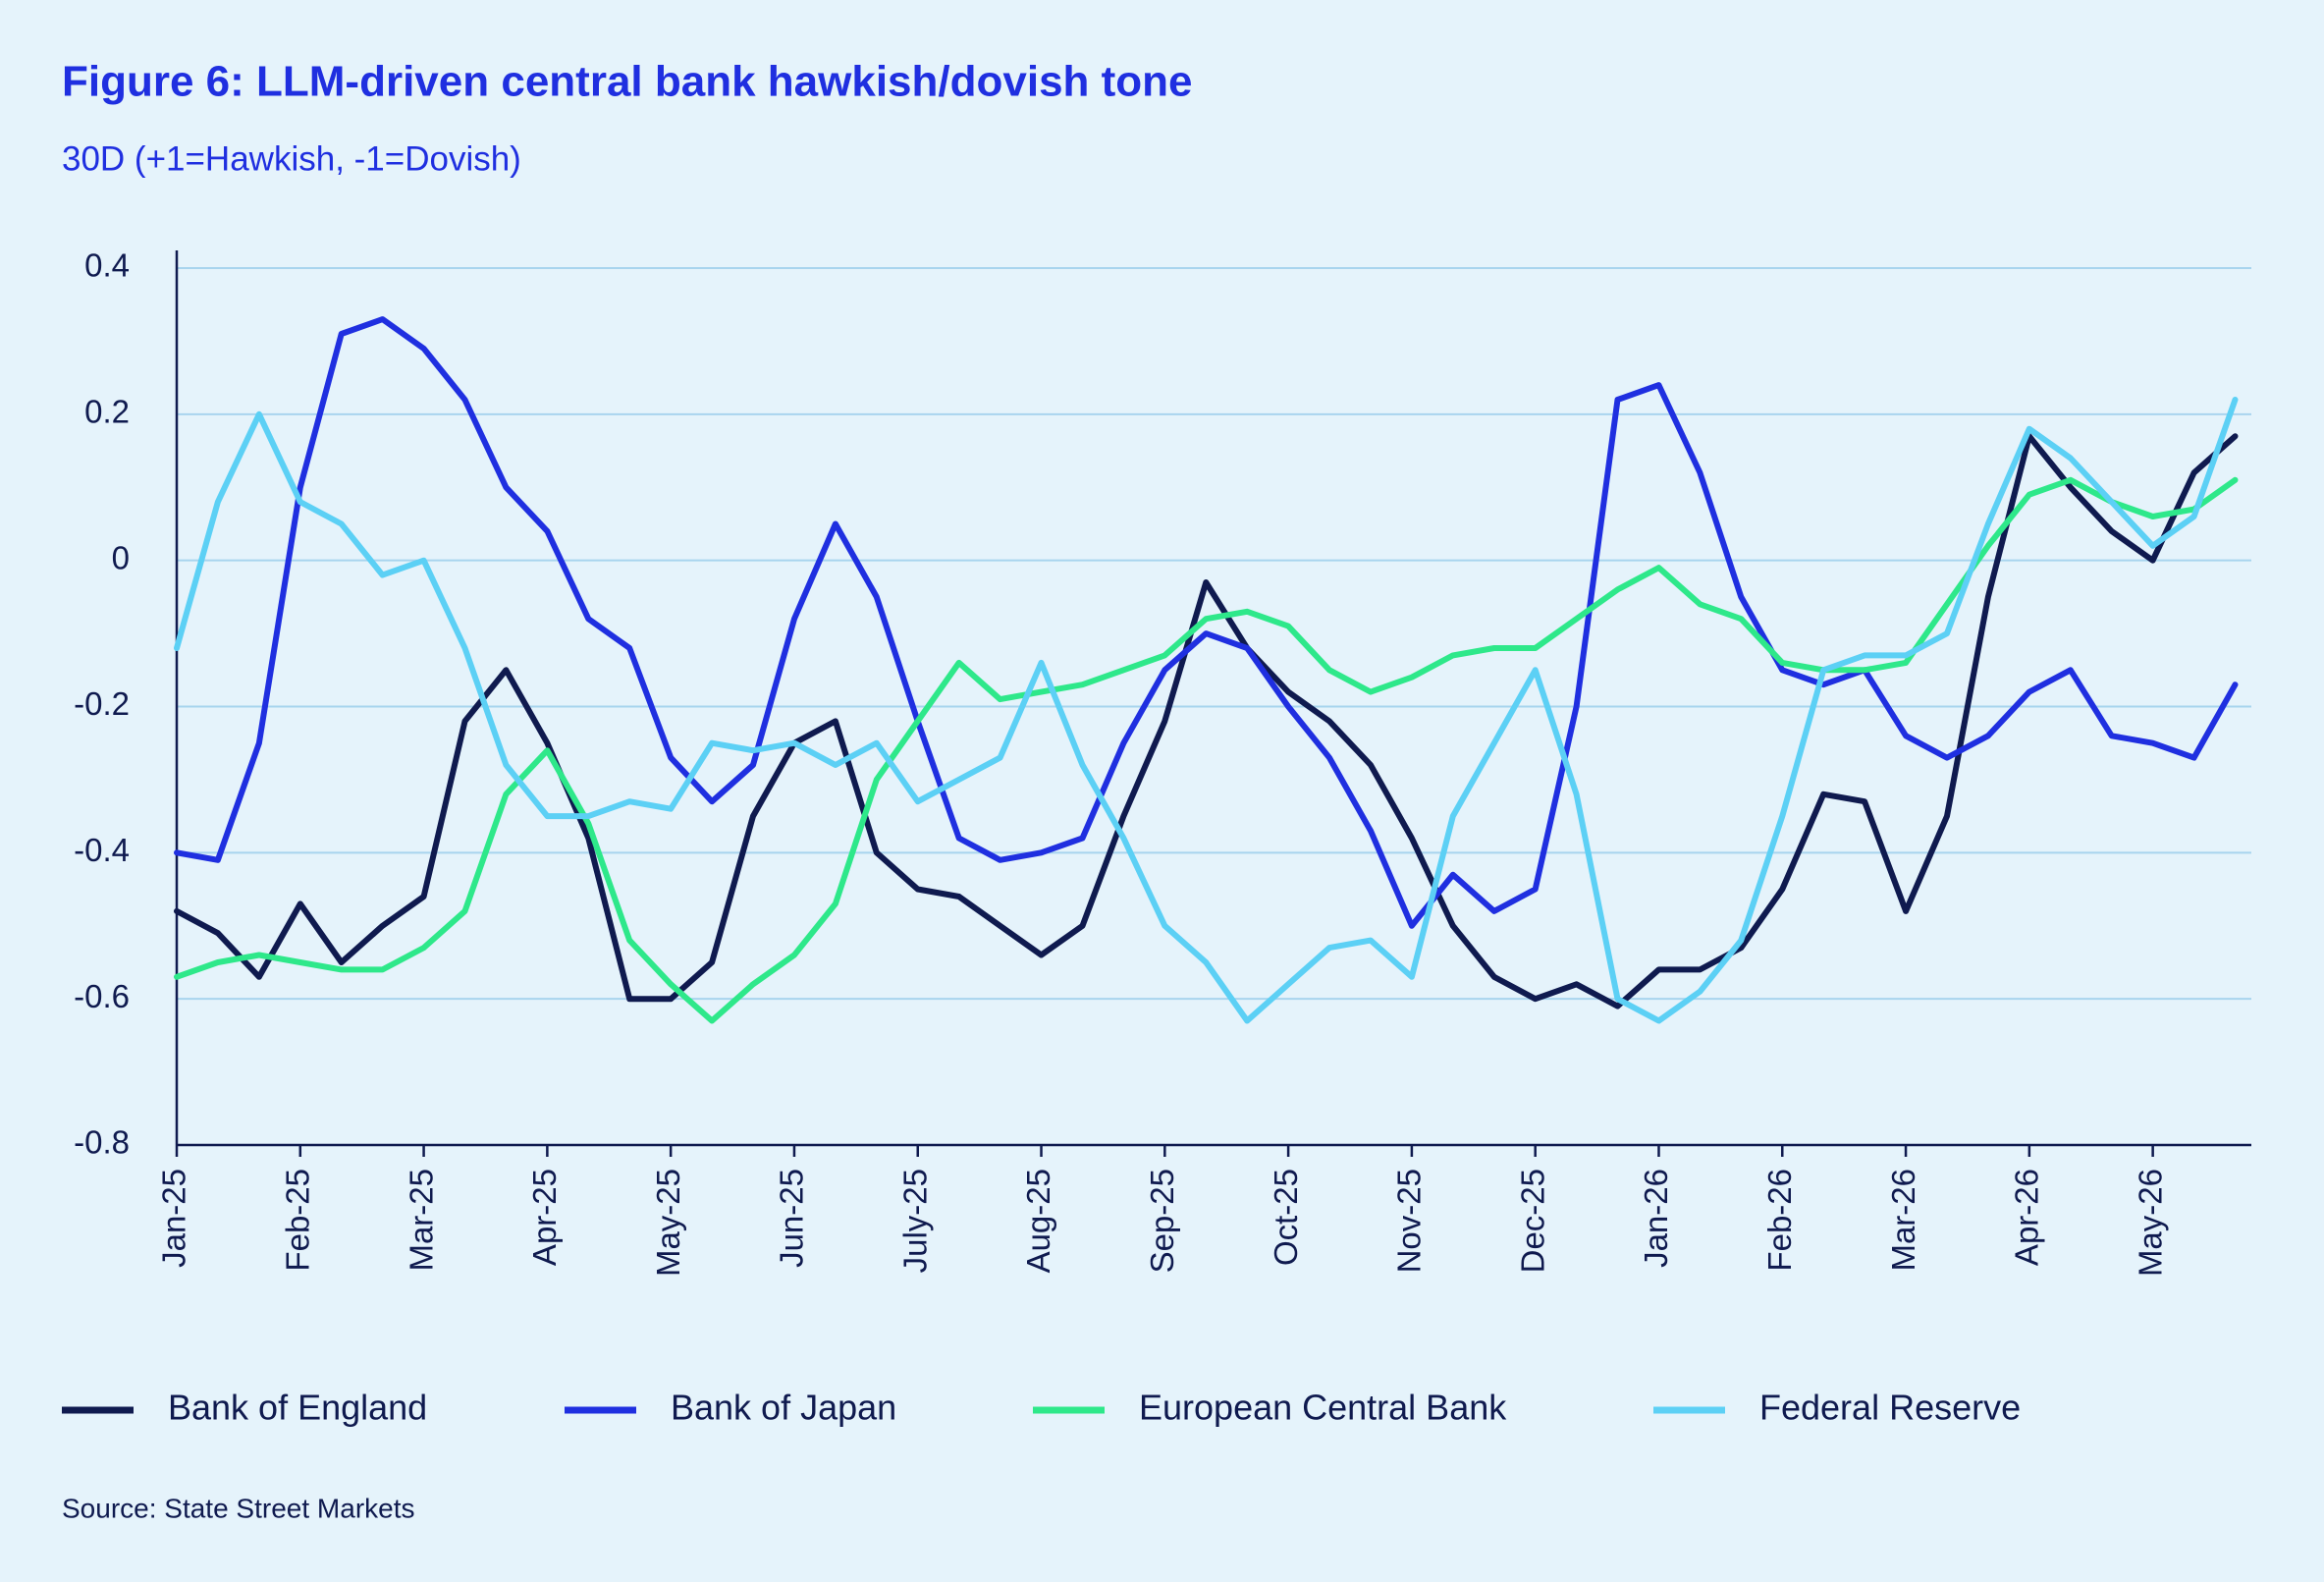 The image size is (2324, 1582). Describe the element at coordinates (1903, 1221) in the screenshot. I see `x-tick-label: Mar-26` at that location.